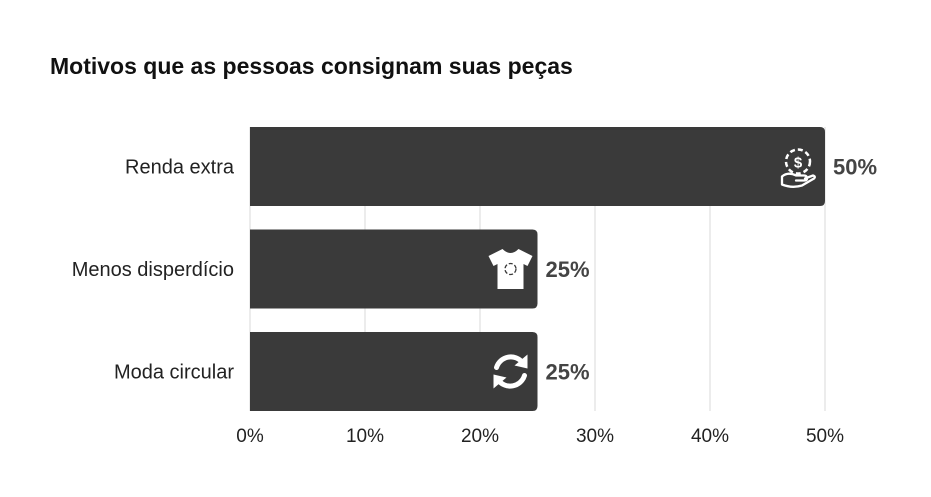 The height and width of the screenshot is (497, 931). Describe the element at coordinates (825, 436) in the screenshot. I see `x-tick-label-5: 50%` at that location.